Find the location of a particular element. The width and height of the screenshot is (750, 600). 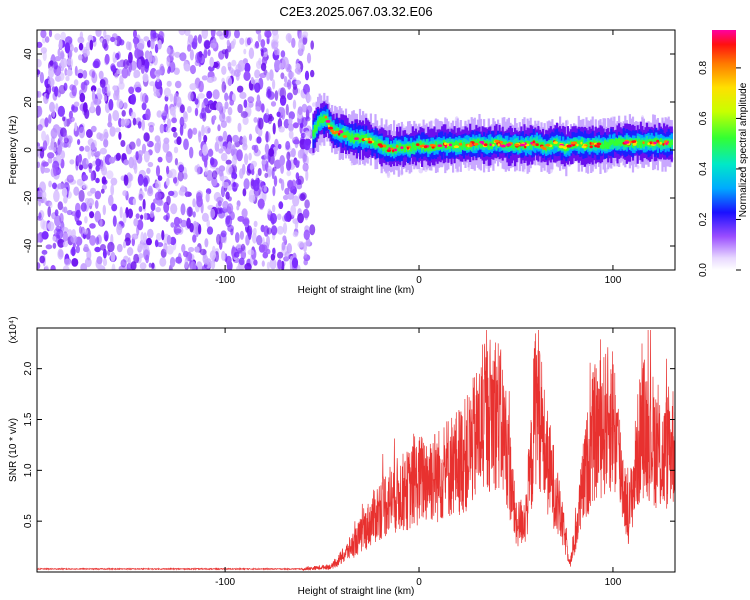

signal-ridge is located at coordinates (492, 134).